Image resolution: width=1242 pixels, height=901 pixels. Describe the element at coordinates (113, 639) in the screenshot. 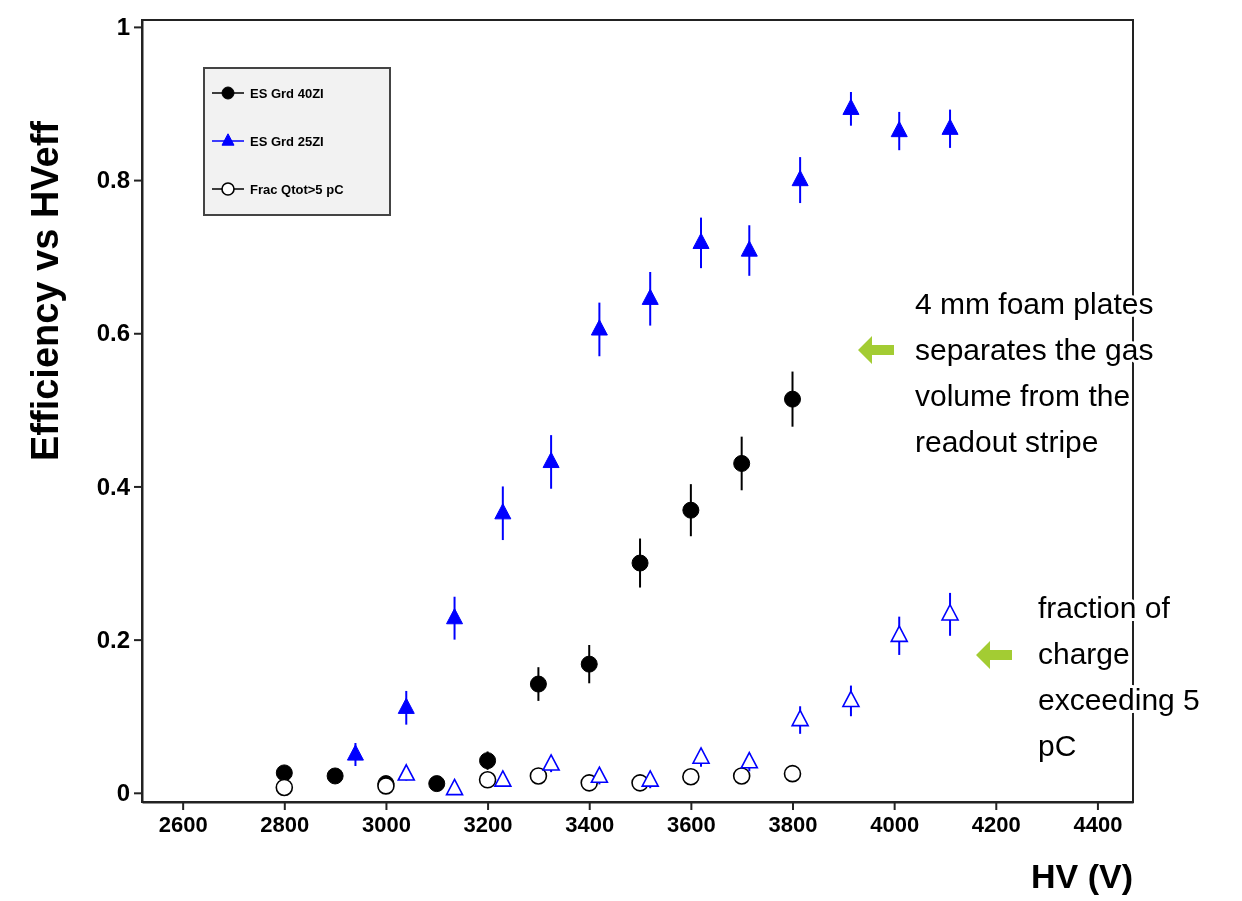

I see `y-tick-label: 0.2` at that location.